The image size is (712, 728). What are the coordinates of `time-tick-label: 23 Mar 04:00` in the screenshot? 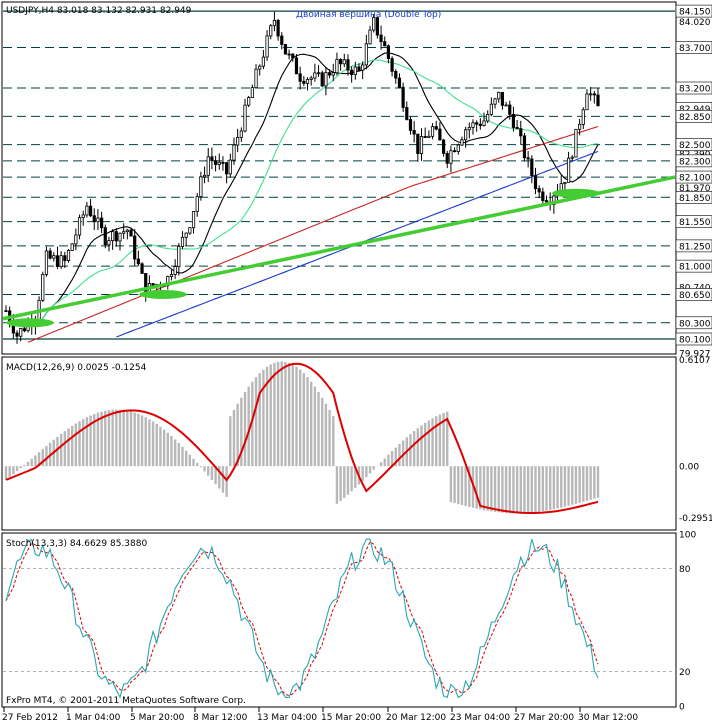 It's located at (480, 718).